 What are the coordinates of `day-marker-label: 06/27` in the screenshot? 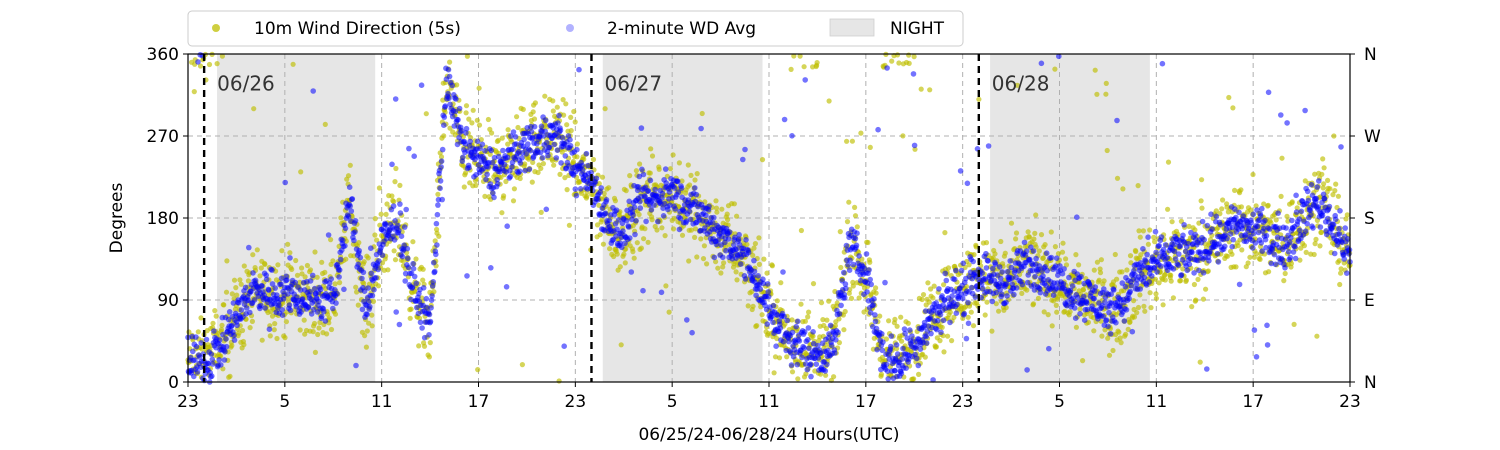 It's located at (633, 83).